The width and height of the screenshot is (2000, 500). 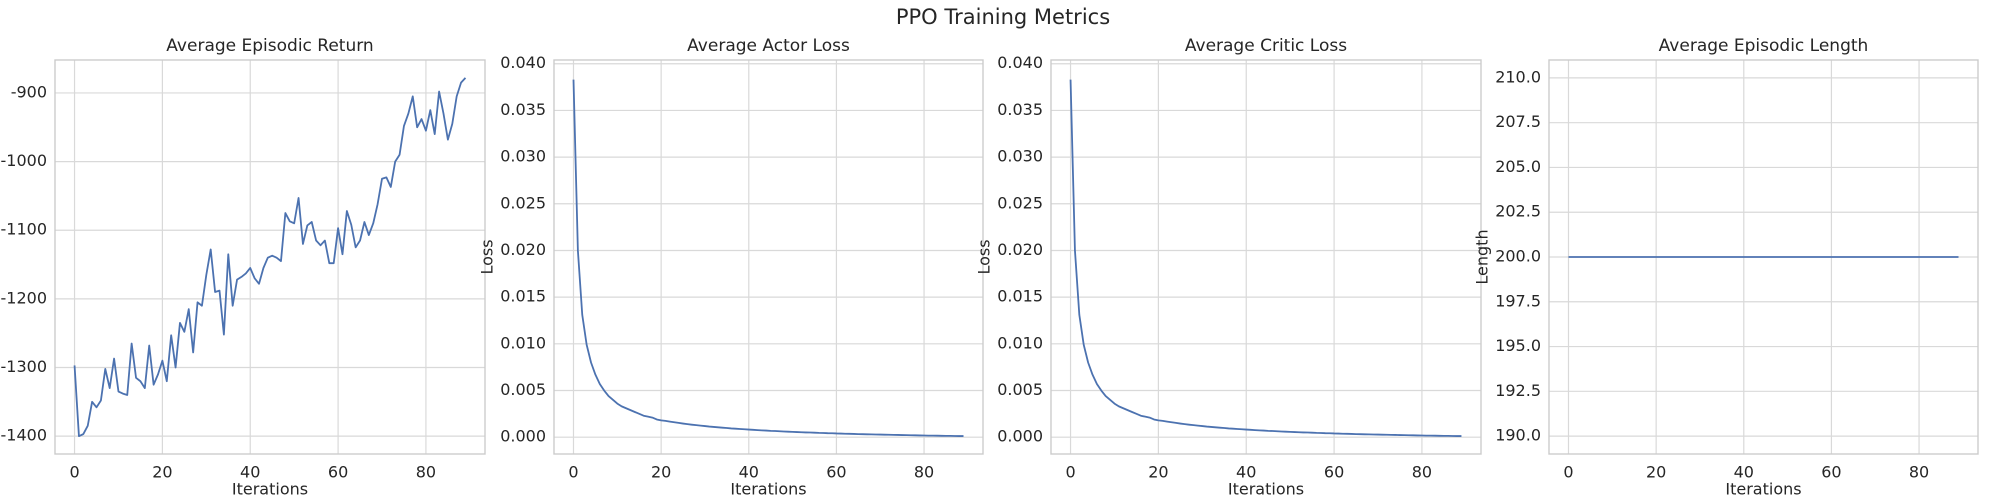 What do you see at coordinates (1003, 17) in the screenshot?
I see `figure-title: PPO Training Metrics` at bounding box center [1003, 17].